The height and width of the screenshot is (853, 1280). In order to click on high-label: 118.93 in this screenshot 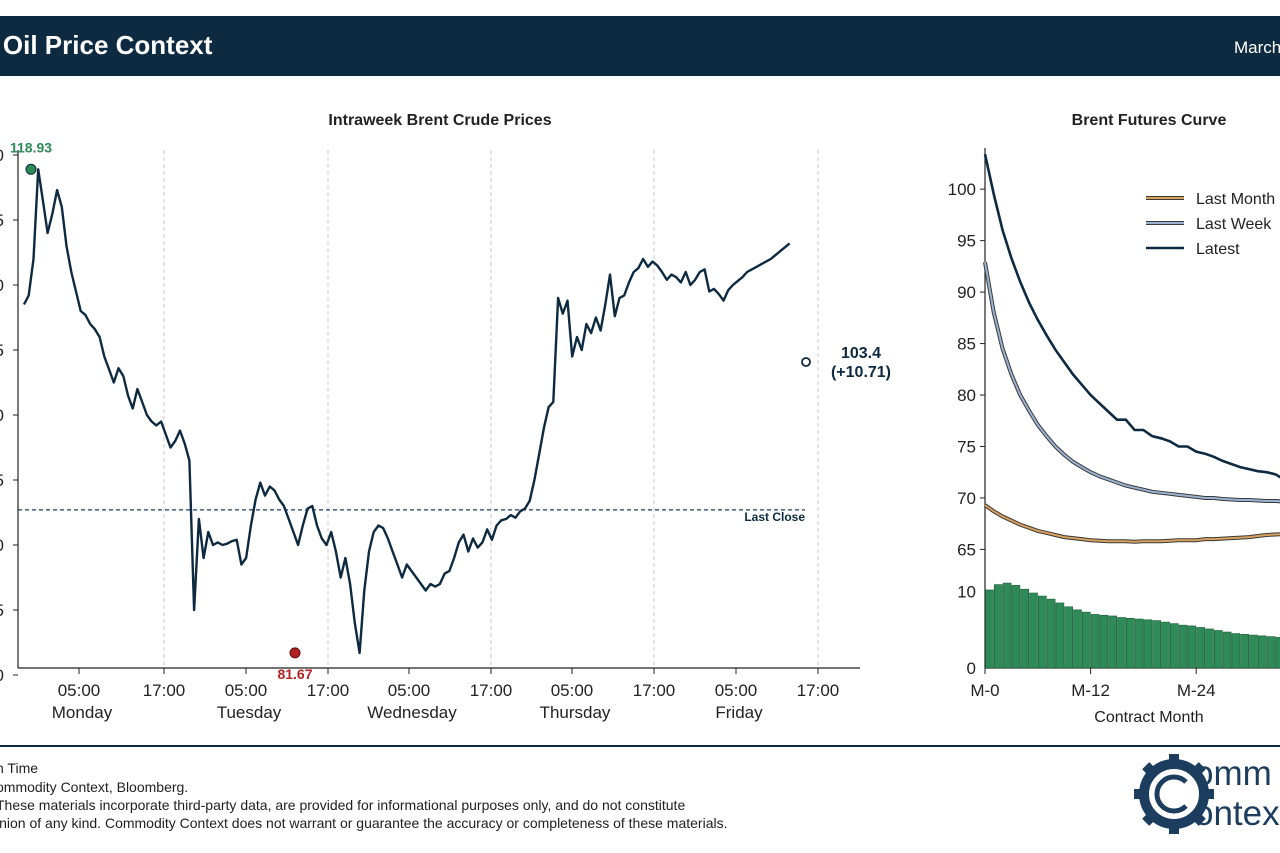, I will do `click(31, 147)`.